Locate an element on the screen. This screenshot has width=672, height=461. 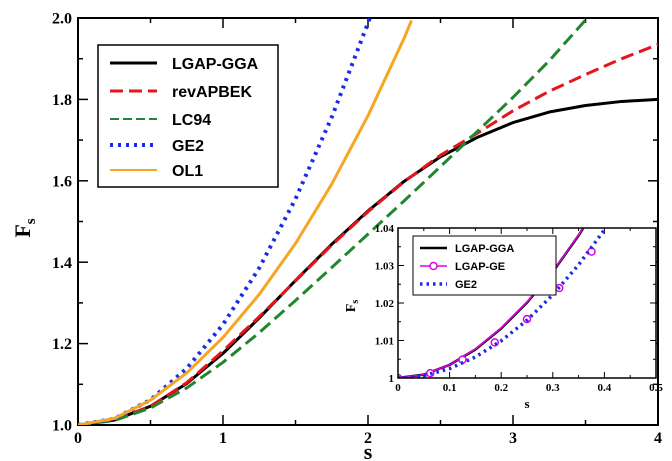
main-y-tick-label: 2.0 is located at coordinates (62, 19).